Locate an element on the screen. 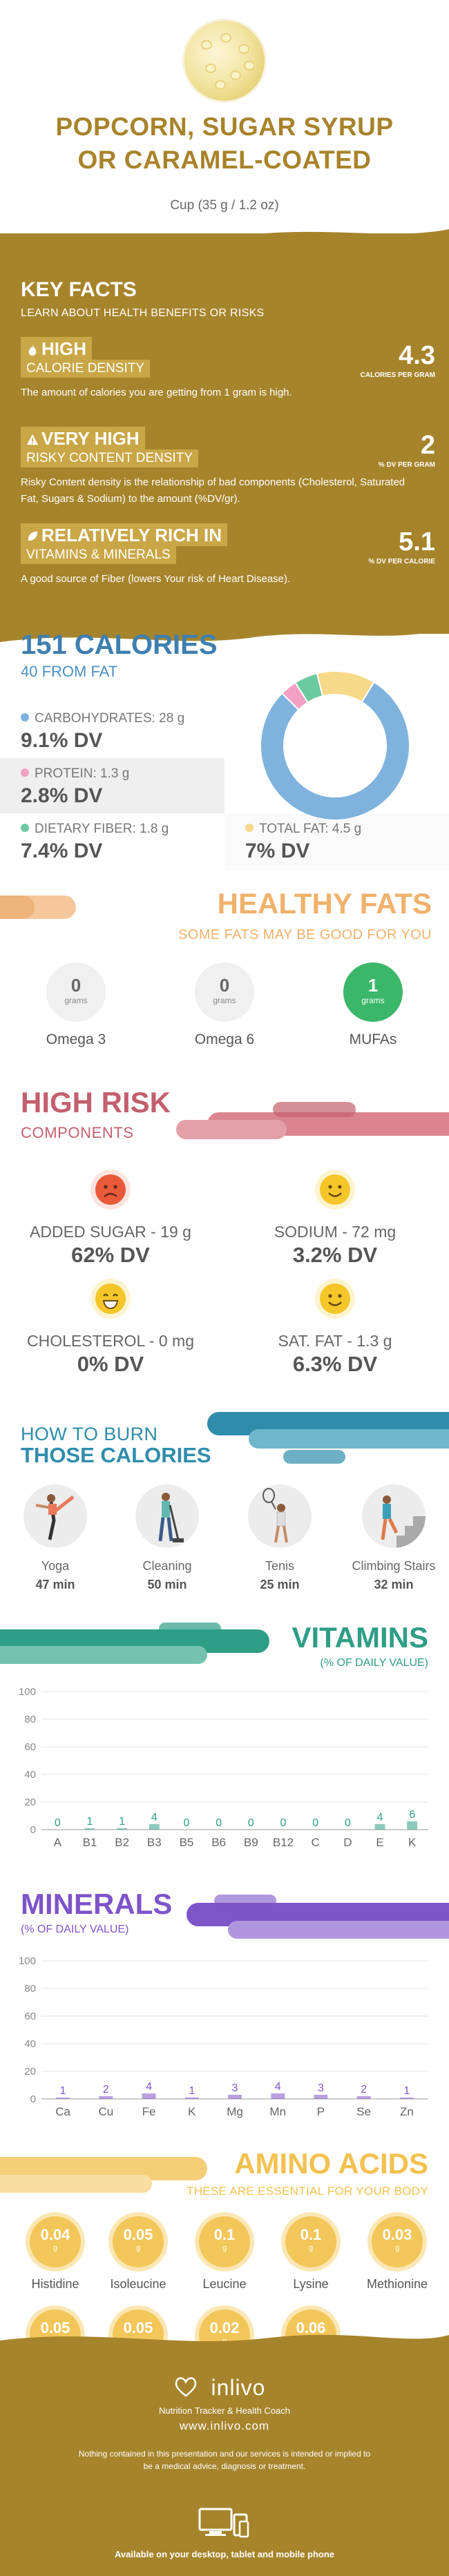  bar-Ca is located at coordinates (63, 2099).